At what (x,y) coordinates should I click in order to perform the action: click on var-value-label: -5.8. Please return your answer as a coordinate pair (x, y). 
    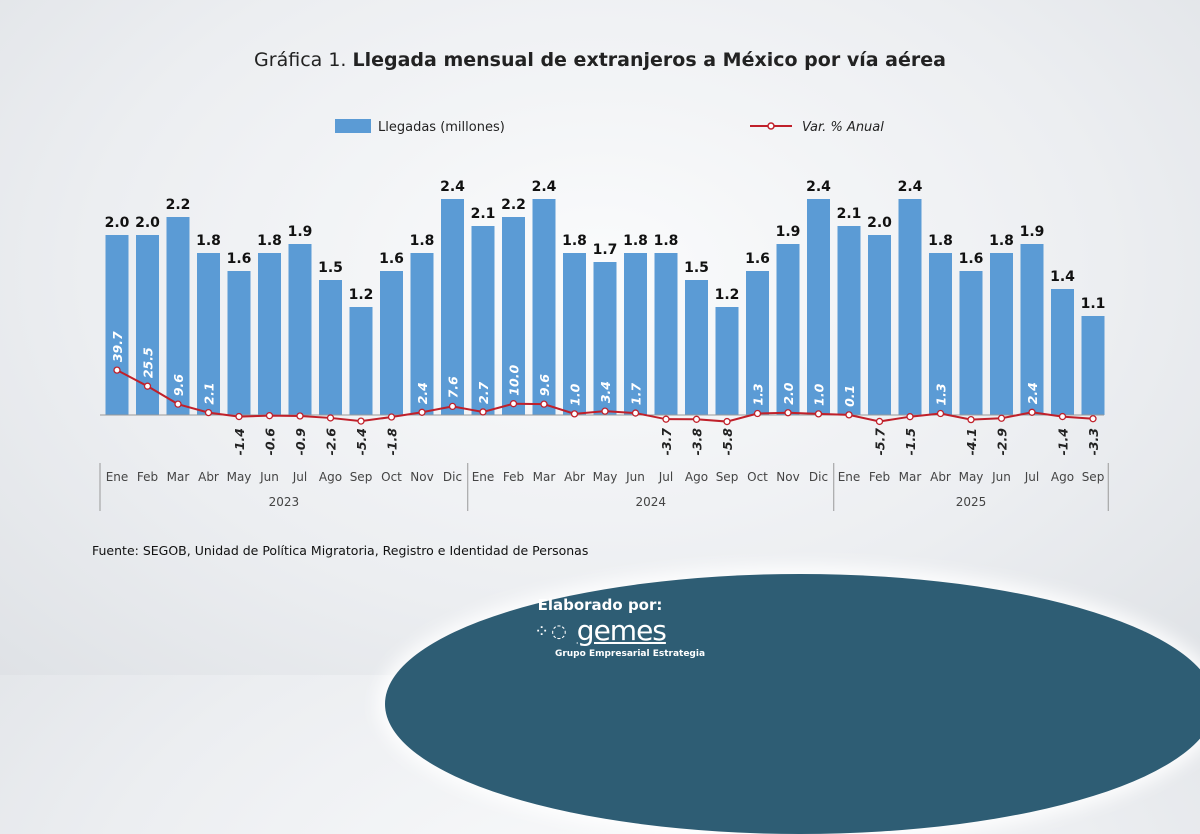
    Looking at the image, I should click on (727, 442).